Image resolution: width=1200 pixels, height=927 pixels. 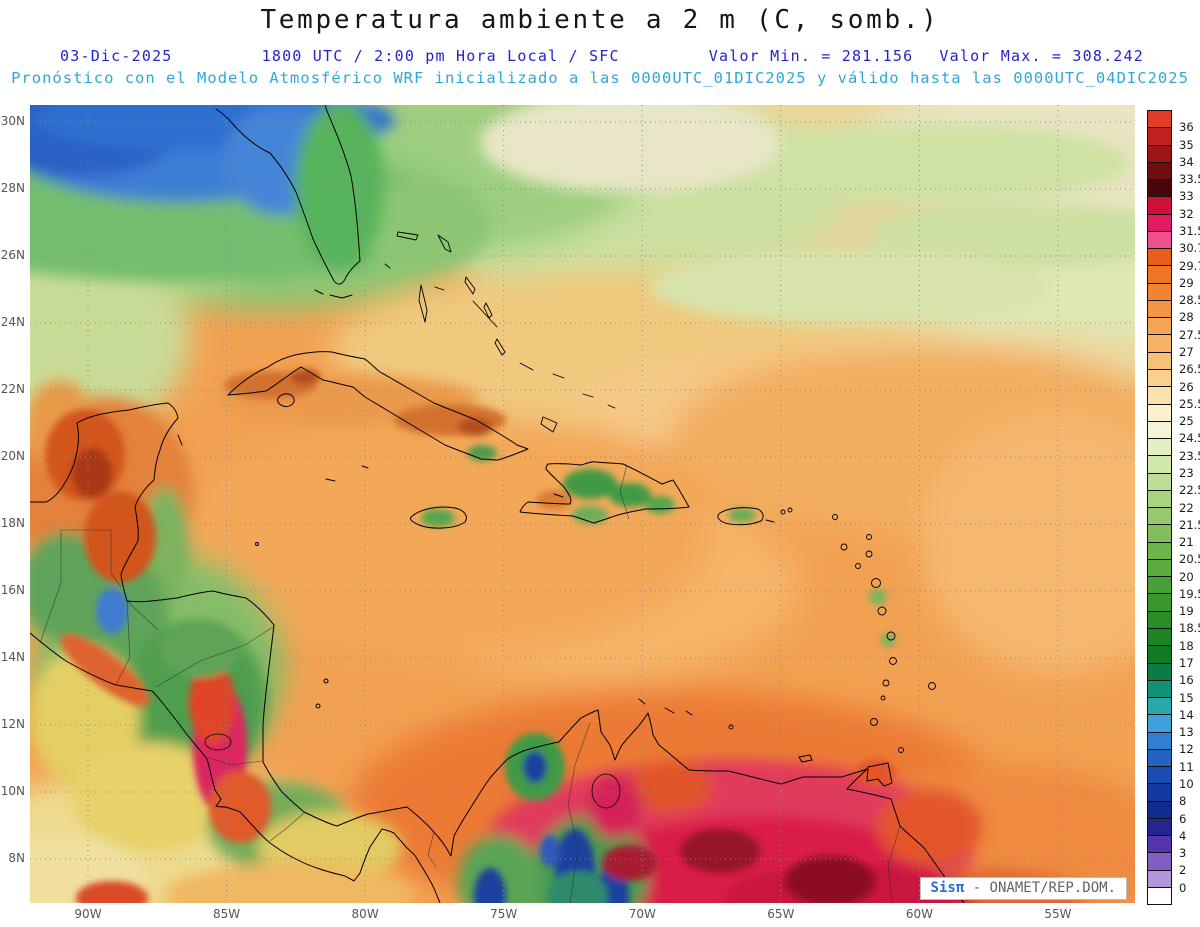 I want to click on colorbar-tick-label: 2, so click(x=1183, y=870).